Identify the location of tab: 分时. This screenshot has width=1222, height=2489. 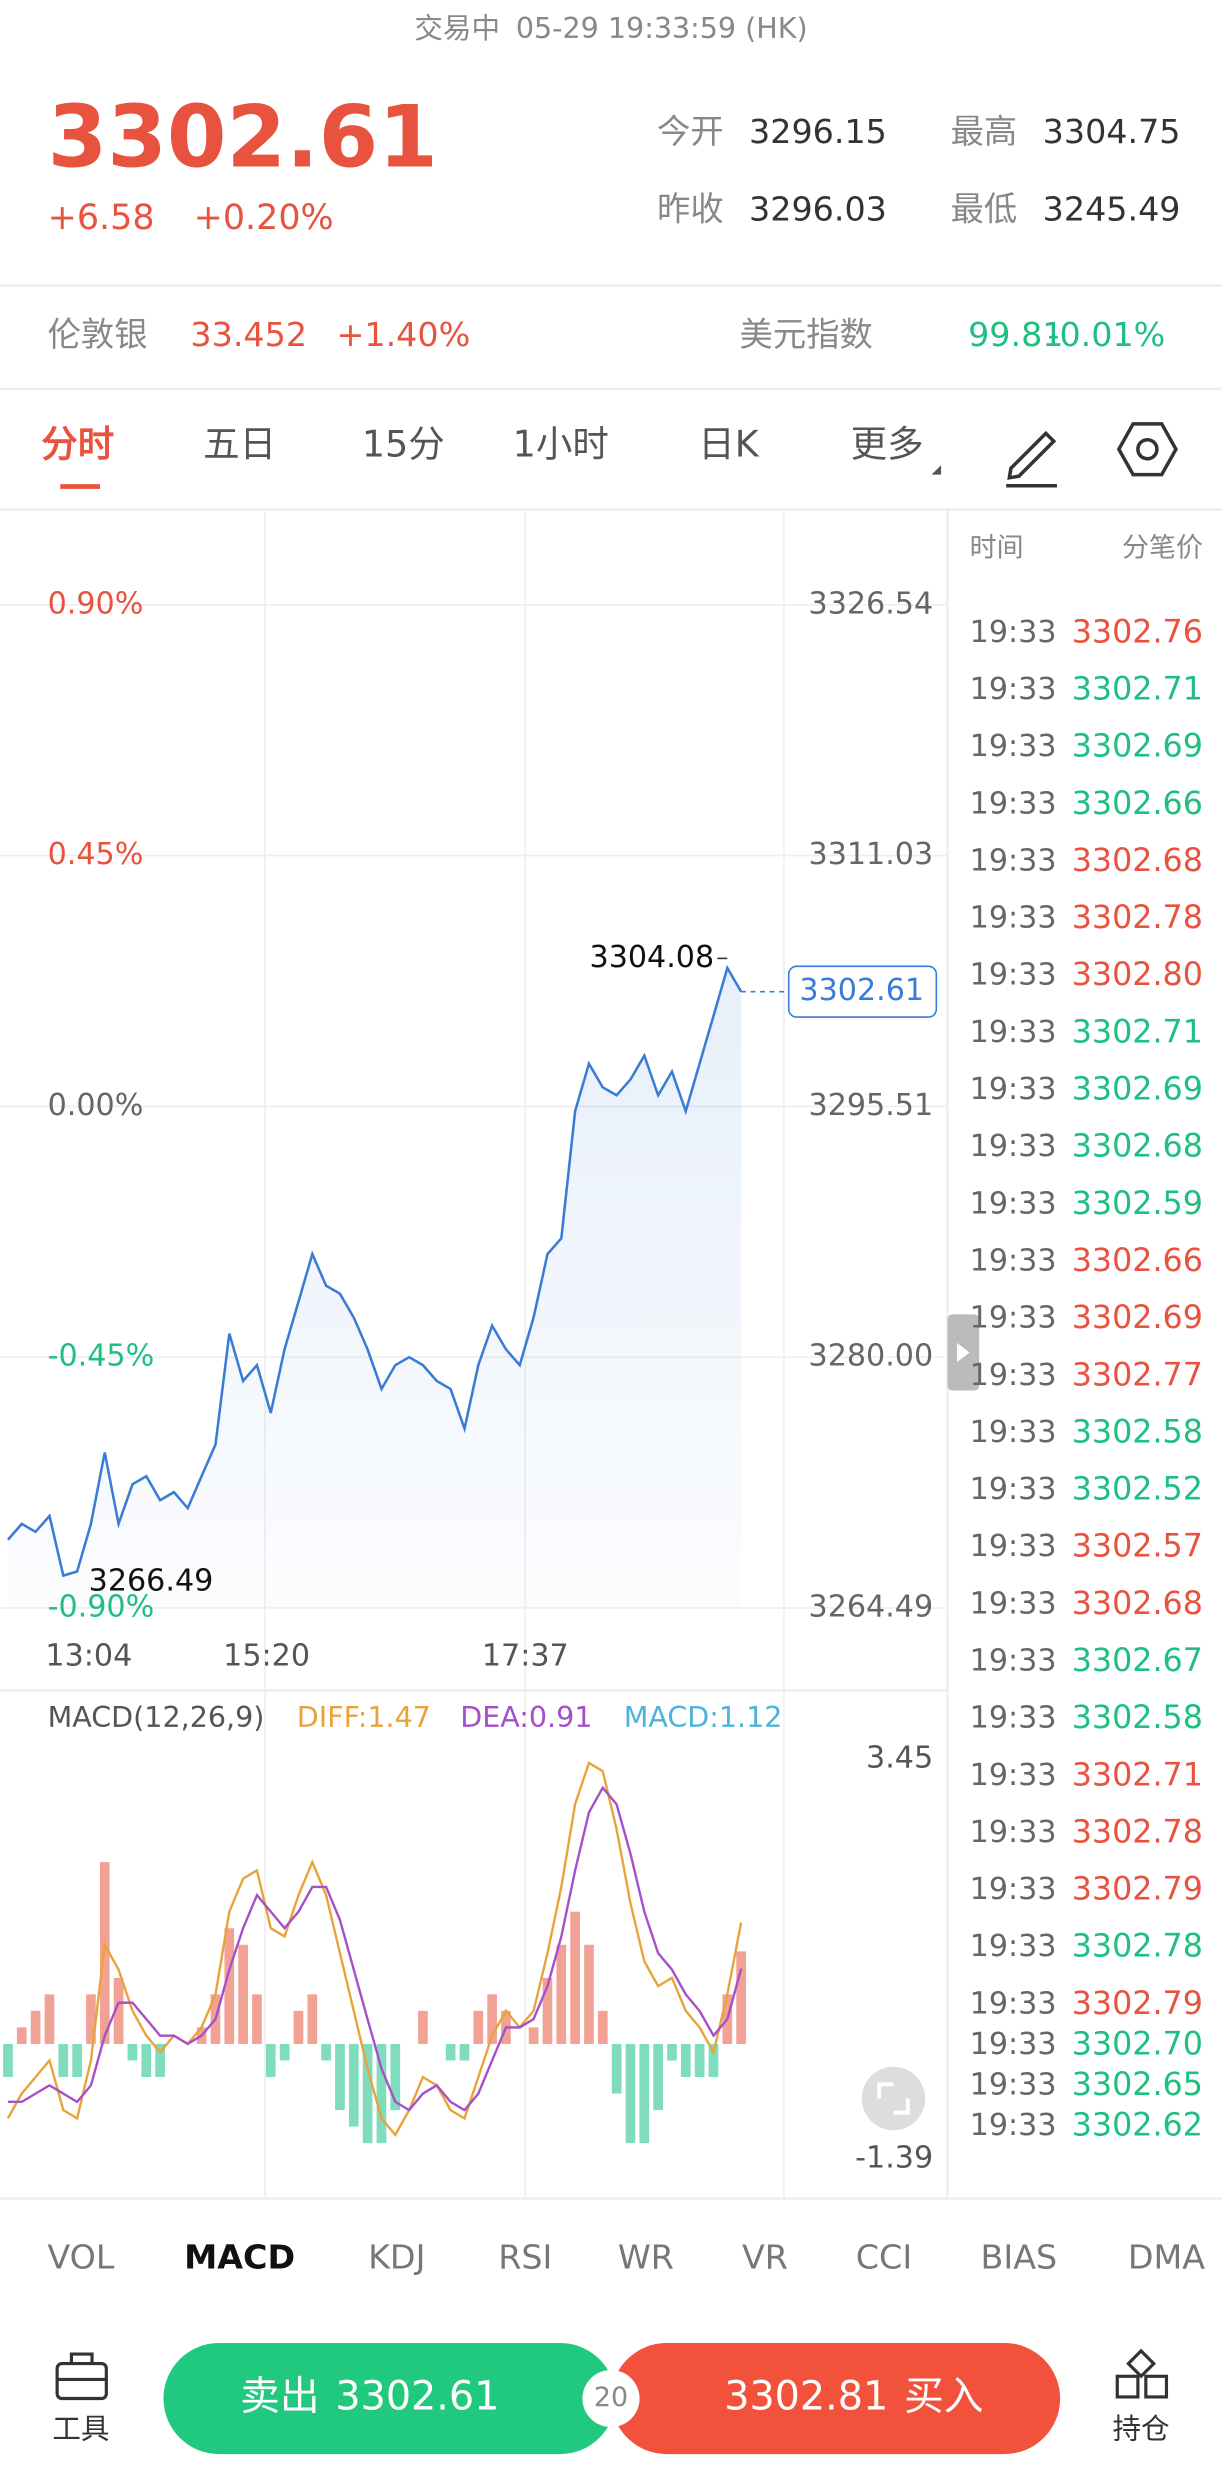
(77, 444).